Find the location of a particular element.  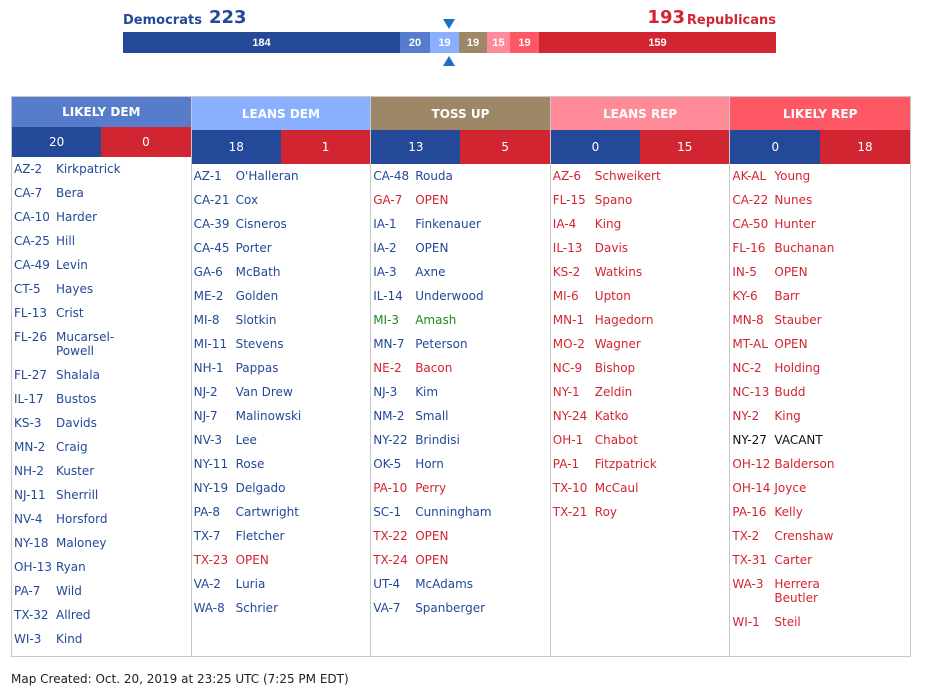

race-row: IL-13 Davis is located at coordinates (640, 248).